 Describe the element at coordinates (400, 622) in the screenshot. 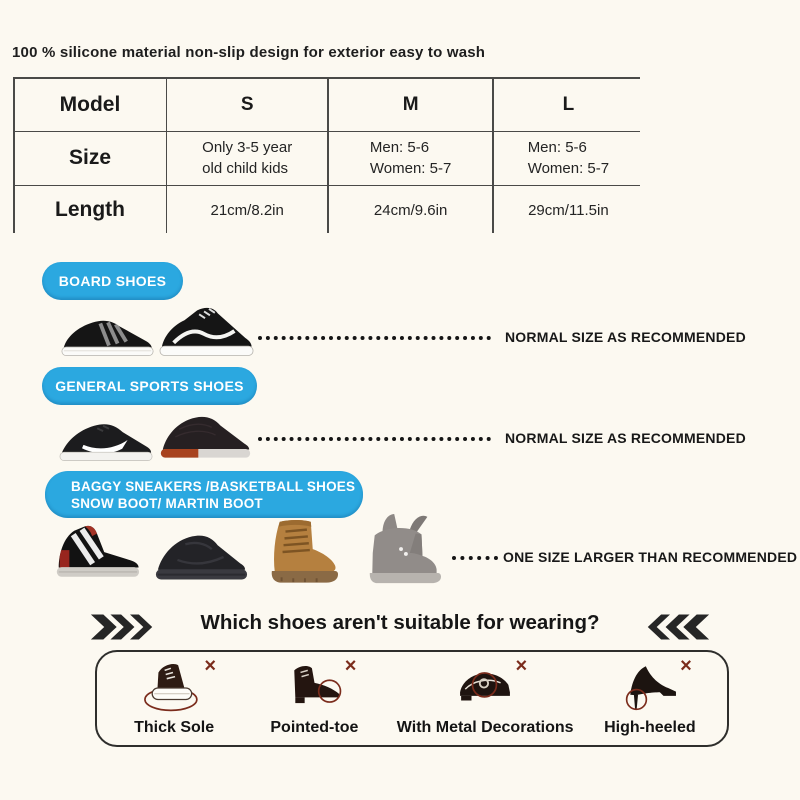

I see `unsuitable-title: Which shoes aren't suitable for wearing?` at that location.